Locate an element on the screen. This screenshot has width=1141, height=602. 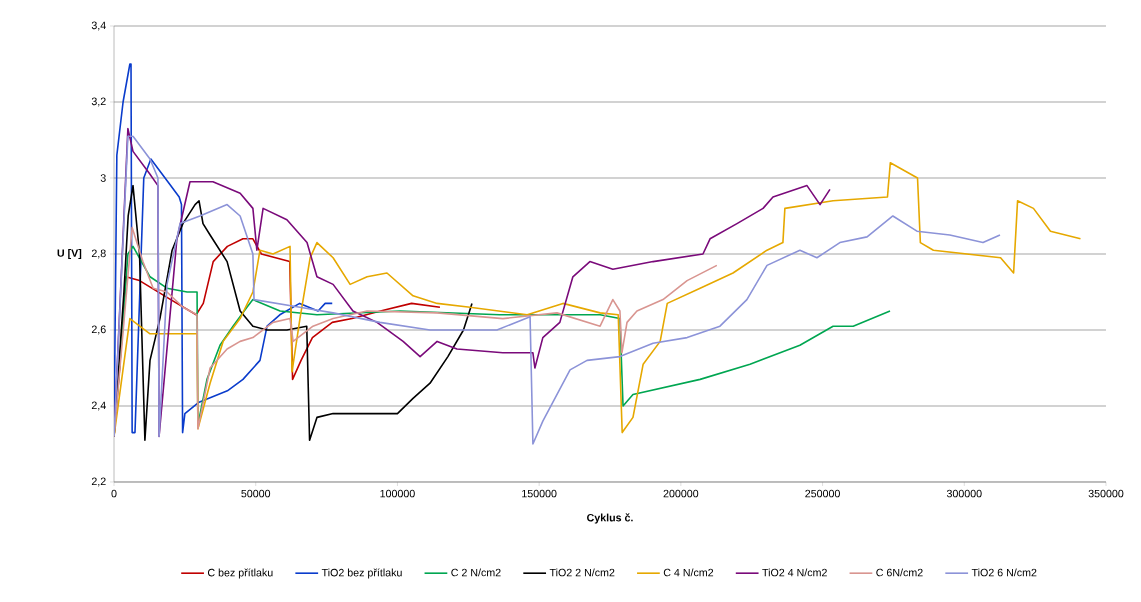
x-tick-label: 150000 is located at coordinates (539, 493).